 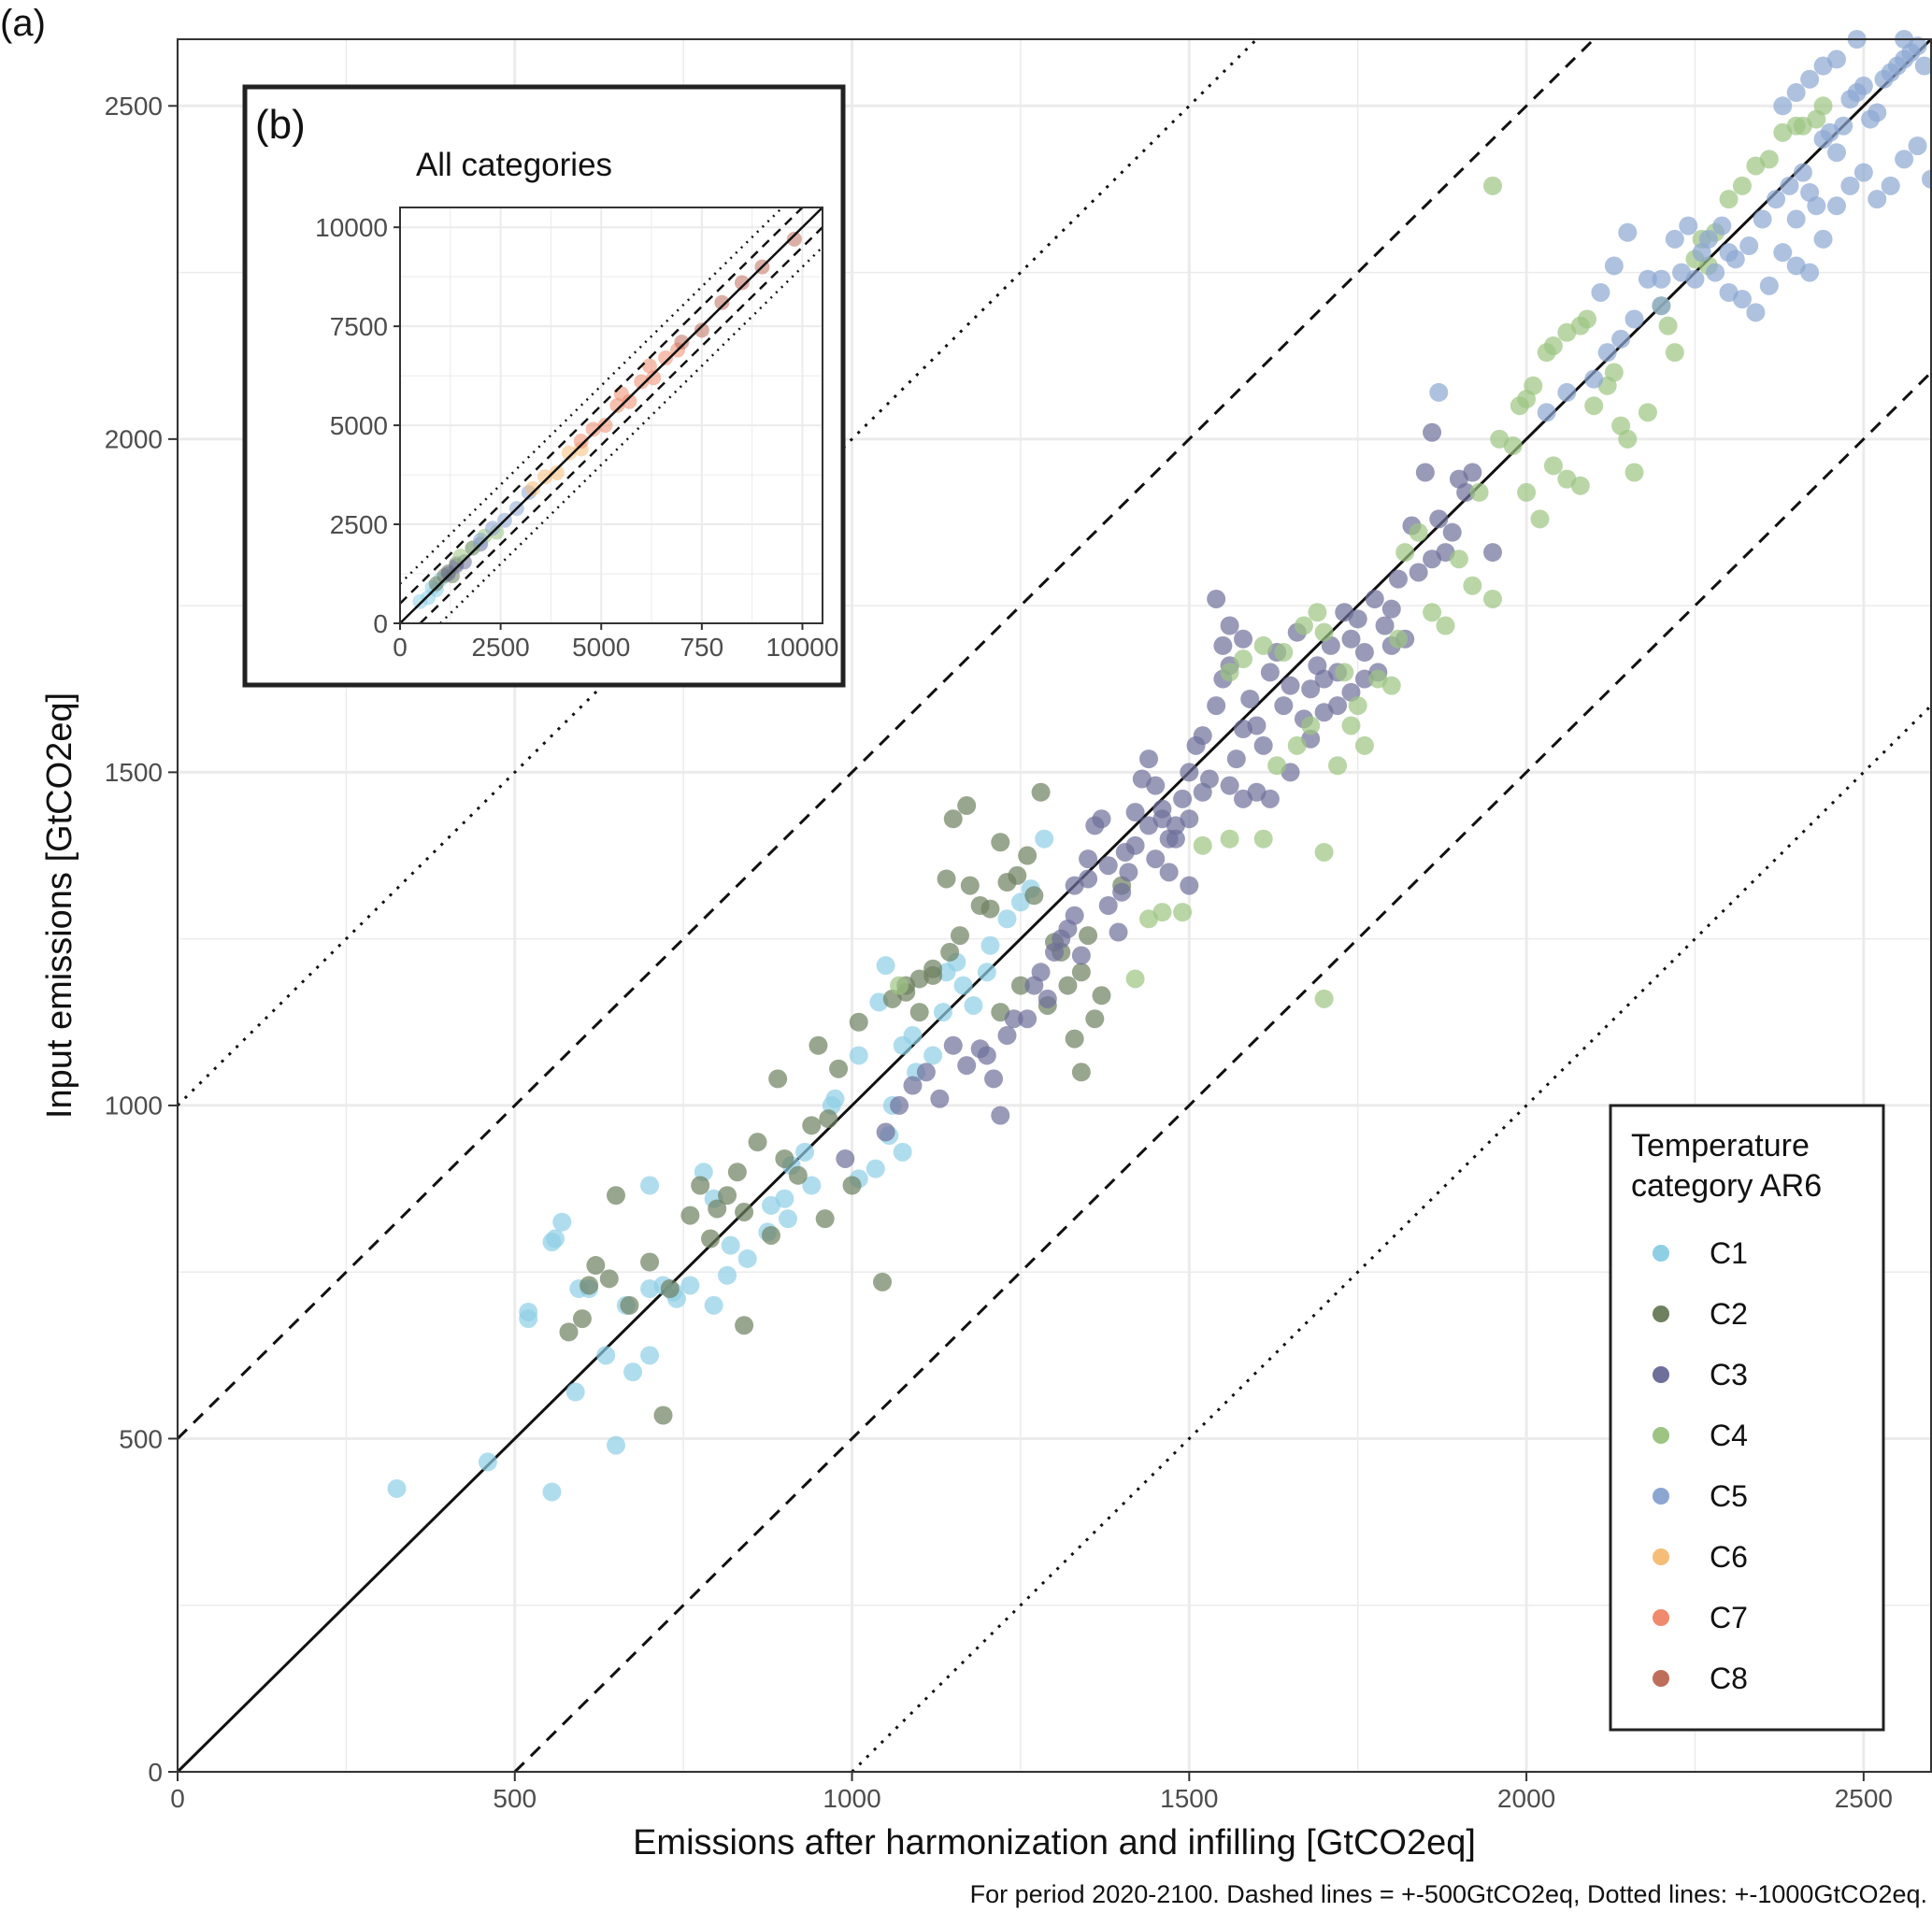 What do you see at coordinates (615, 642) in the screenshot?
I see `inset-x-ticks: 0 2500 5000 750 10000` at bounding box center [615, 642].